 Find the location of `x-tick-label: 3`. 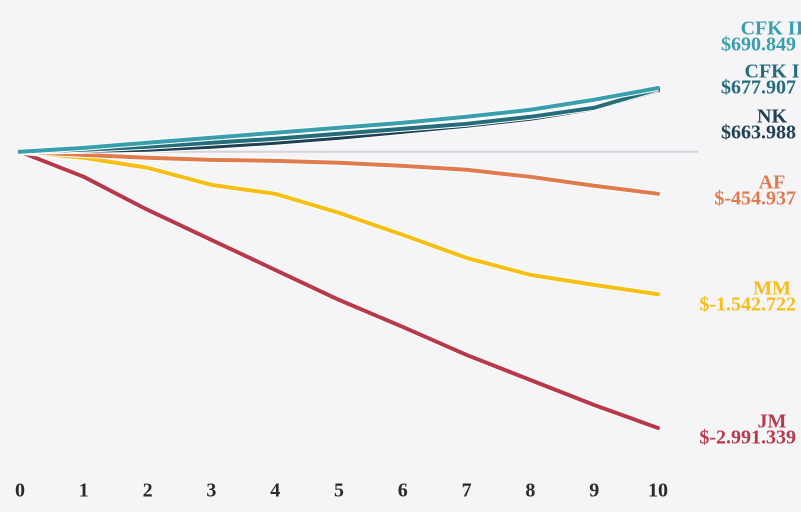

x-tick-label: 3 is located at coordinates (211, 491).